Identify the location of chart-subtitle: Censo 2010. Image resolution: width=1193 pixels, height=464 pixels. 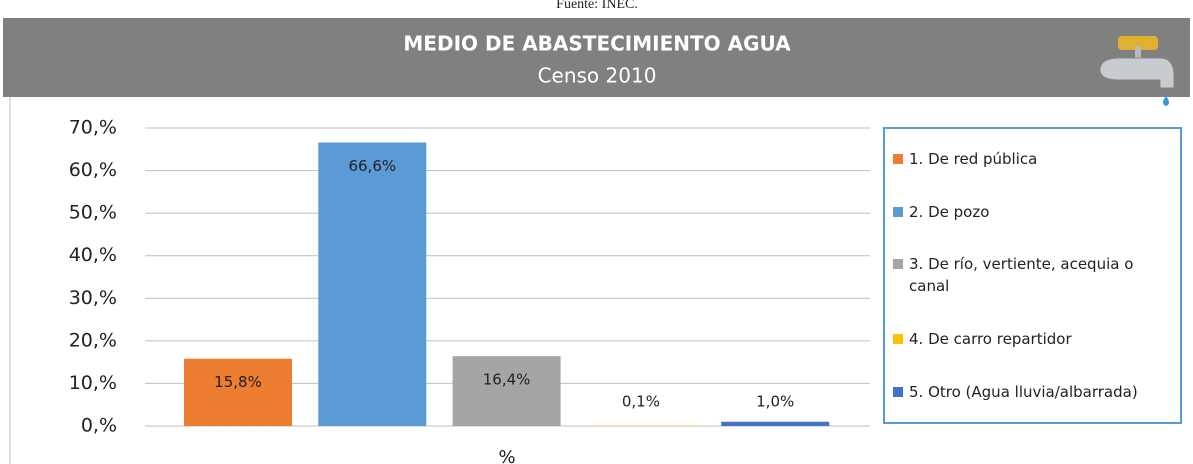
(597, 76).